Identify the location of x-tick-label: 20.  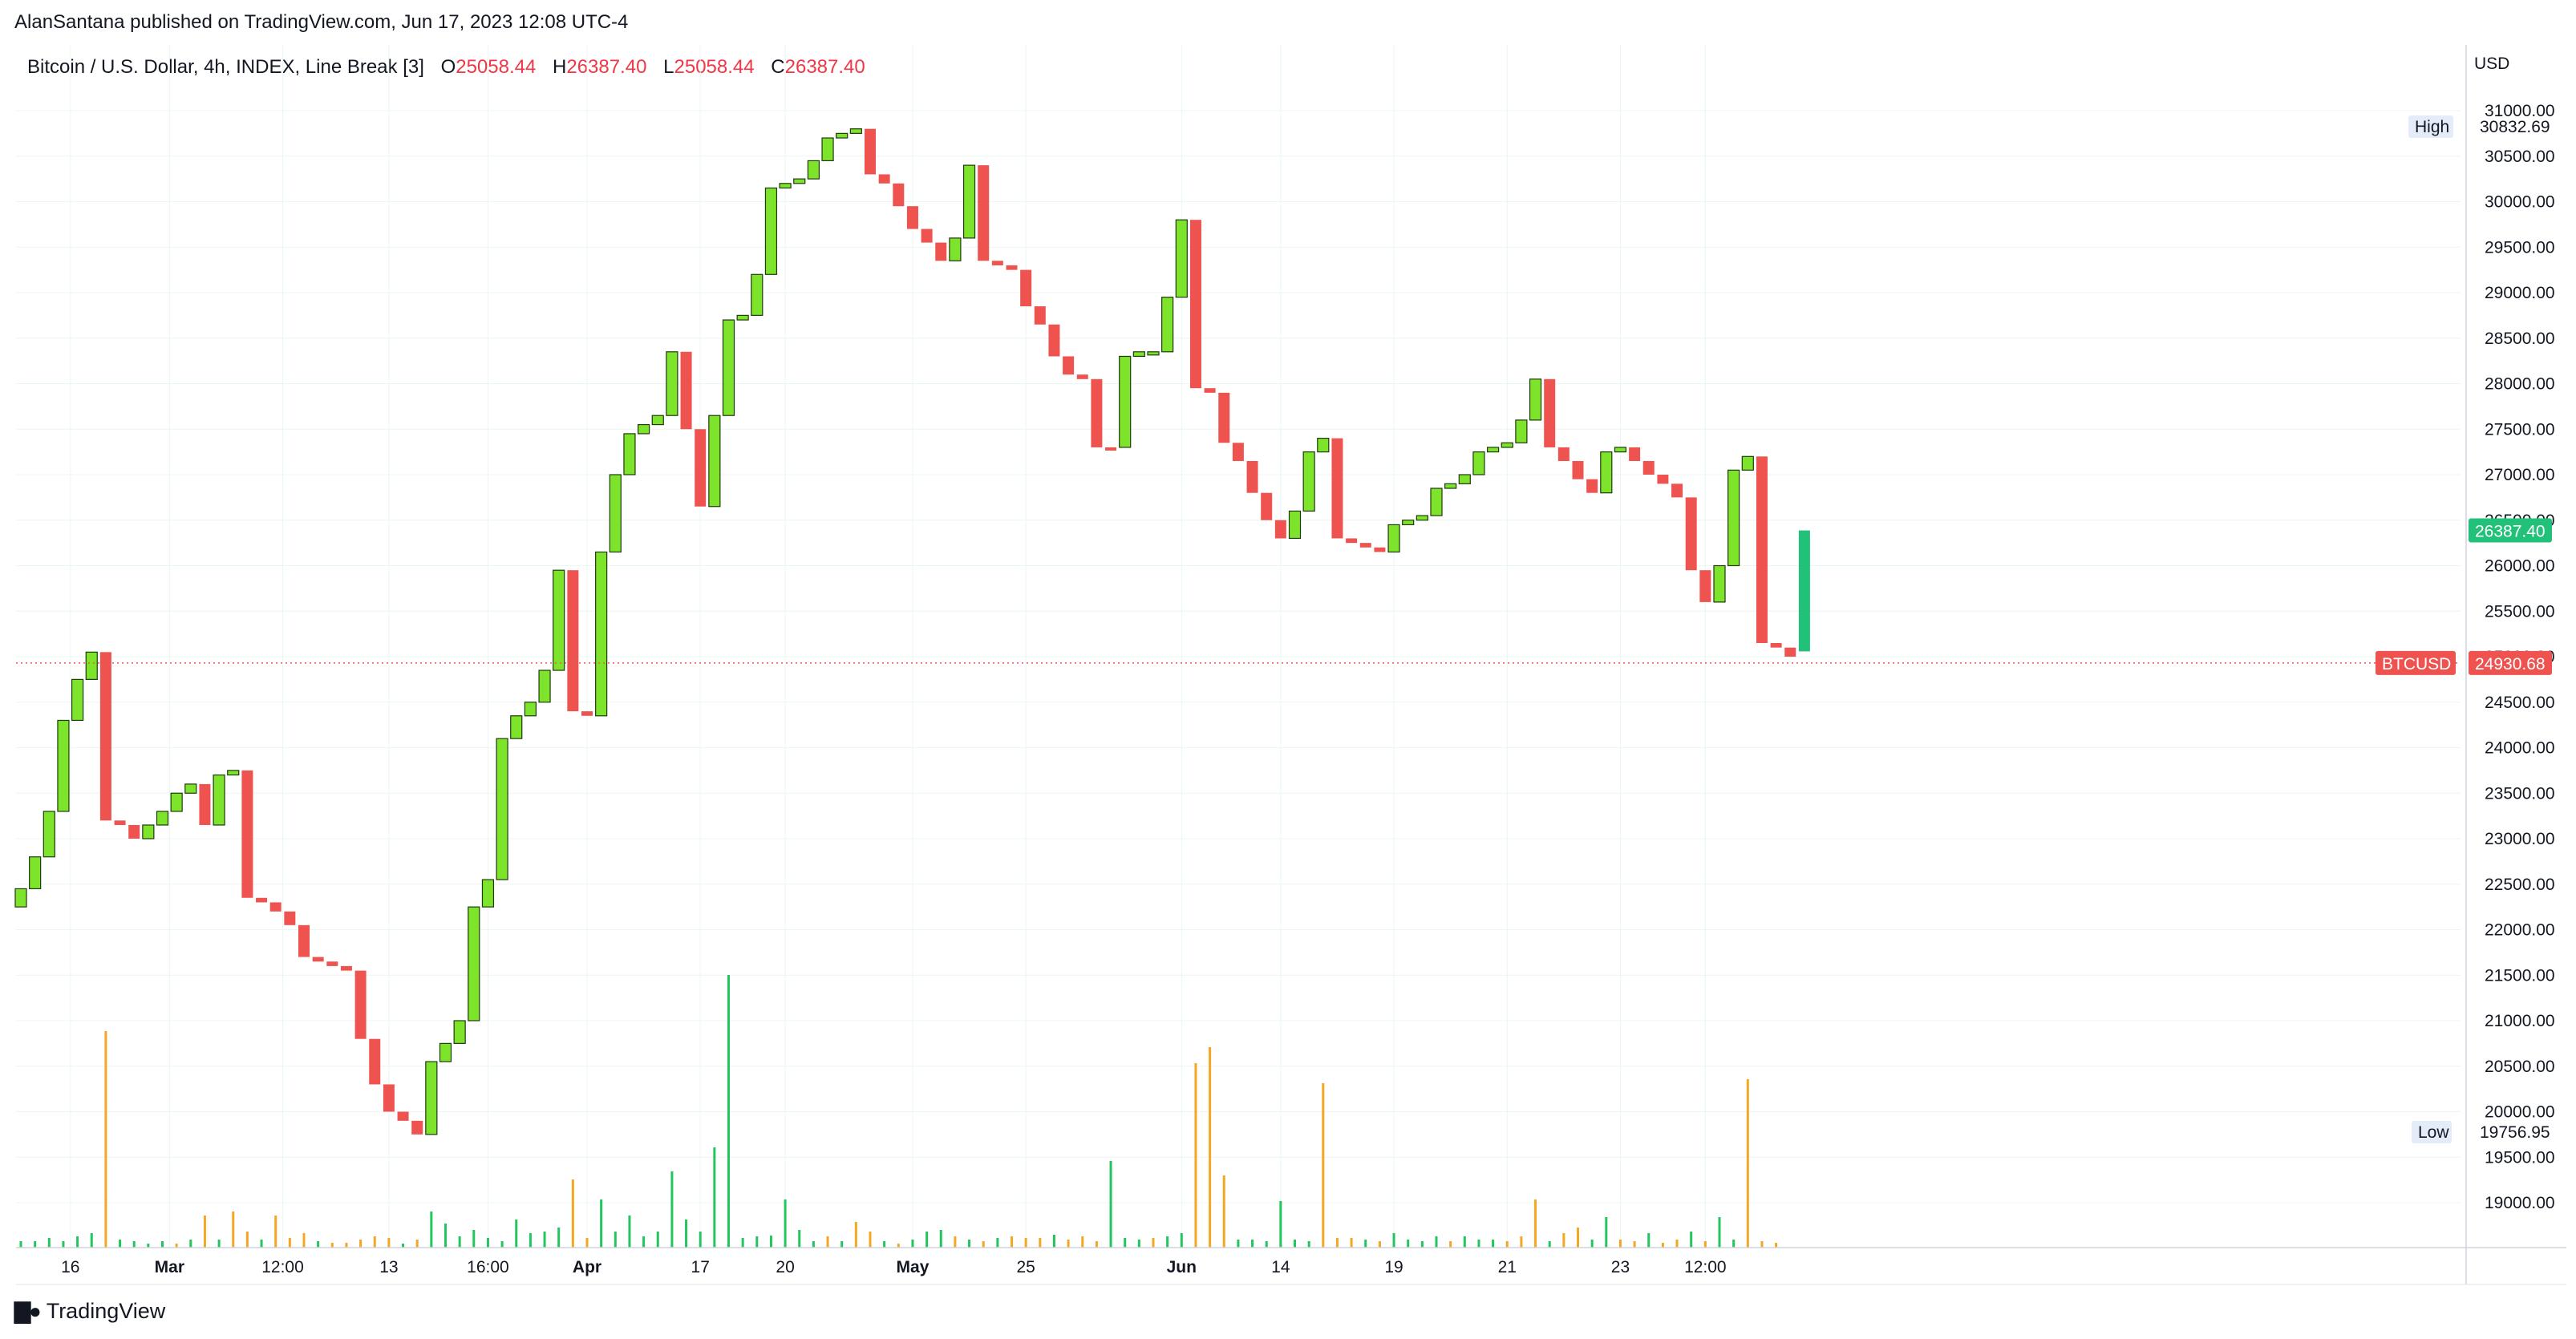
(785, 1267).